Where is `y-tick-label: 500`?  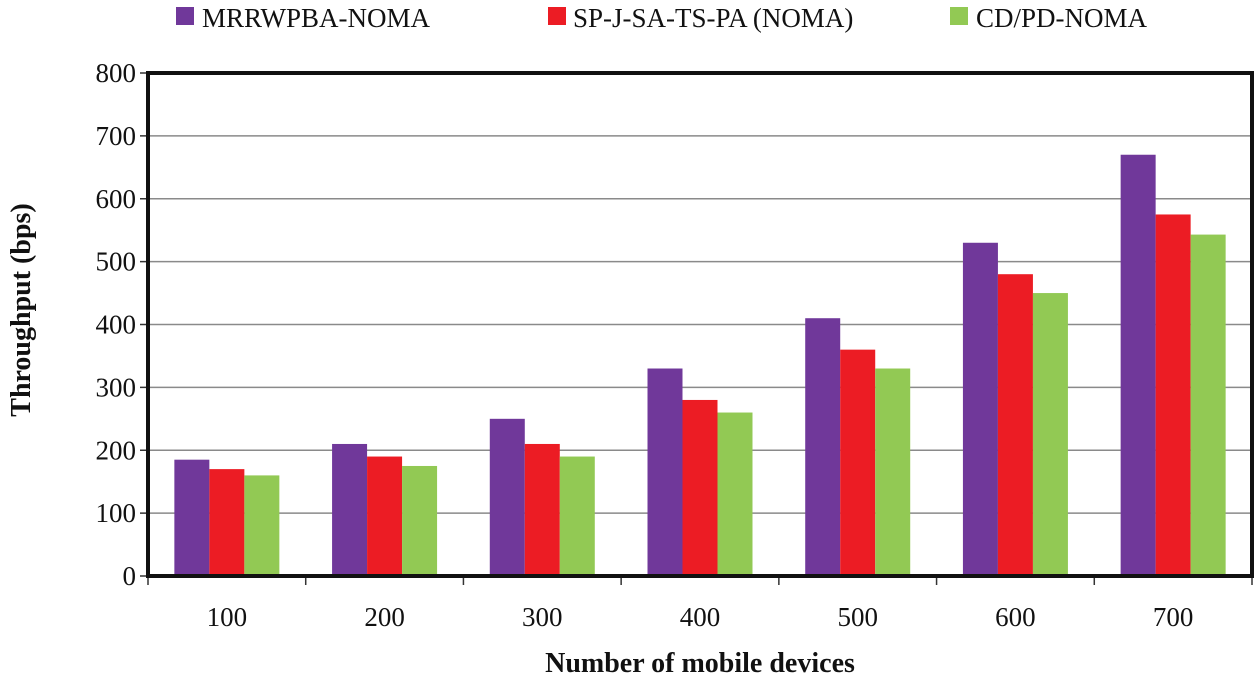 y-tick-label: 500 is located at coordinates (116, 262).